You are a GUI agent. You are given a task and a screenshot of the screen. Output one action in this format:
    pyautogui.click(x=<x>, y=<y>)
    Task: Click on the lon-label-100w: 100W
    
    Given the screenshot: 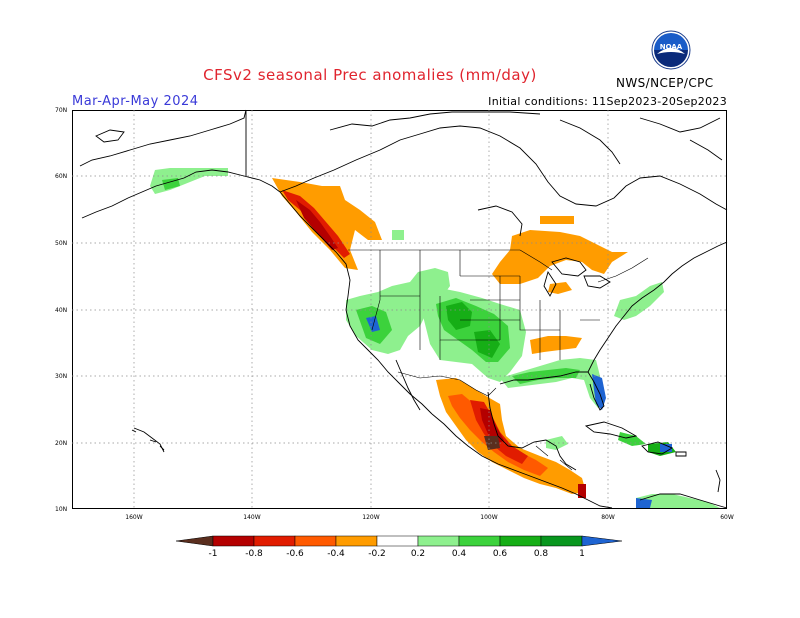 What is the action you would take?
    pyautogui.click(x=488, y=517)
    